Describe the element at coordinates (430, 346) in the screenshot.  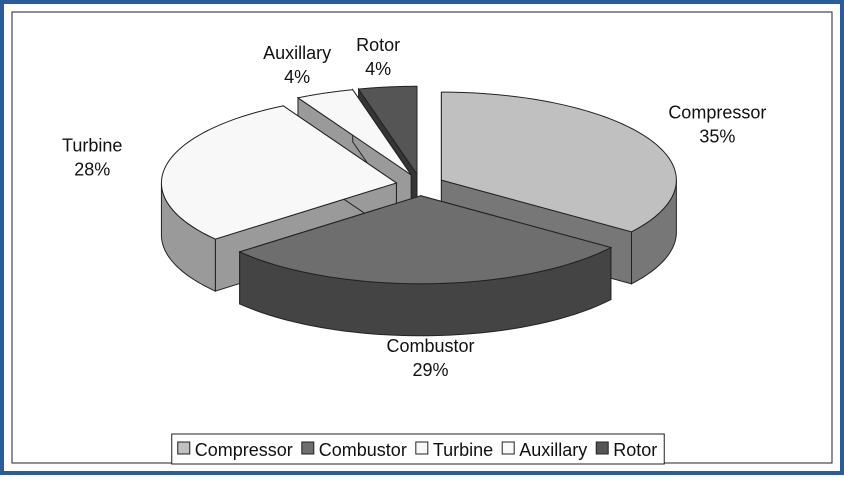
I see `data-label-name: Combustor` at that location.